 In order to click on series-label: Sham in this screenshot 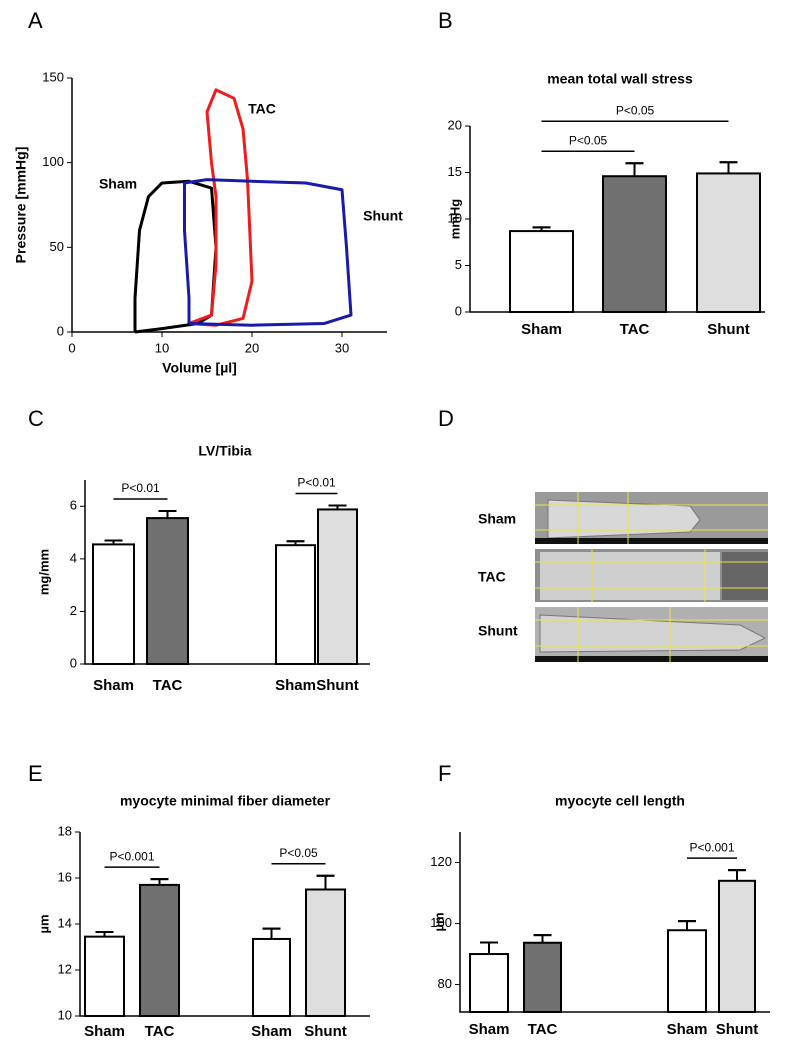, I will do `click(118, 184)`.